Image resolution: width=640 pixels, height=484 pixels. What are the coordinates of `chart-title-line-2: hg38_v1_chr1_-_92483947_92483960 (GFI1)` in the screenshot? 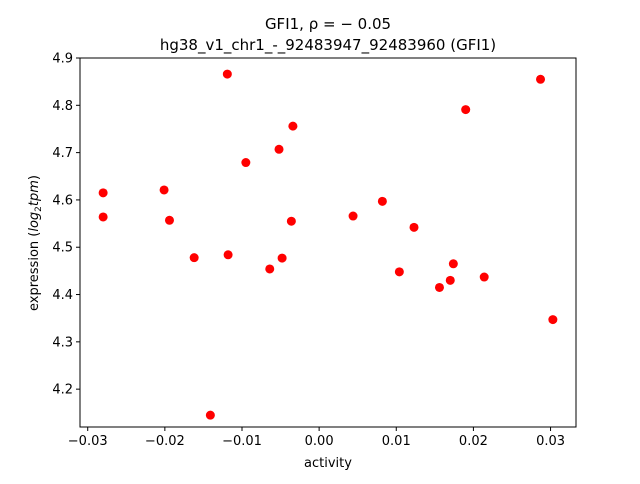 It's located at (328, 45).